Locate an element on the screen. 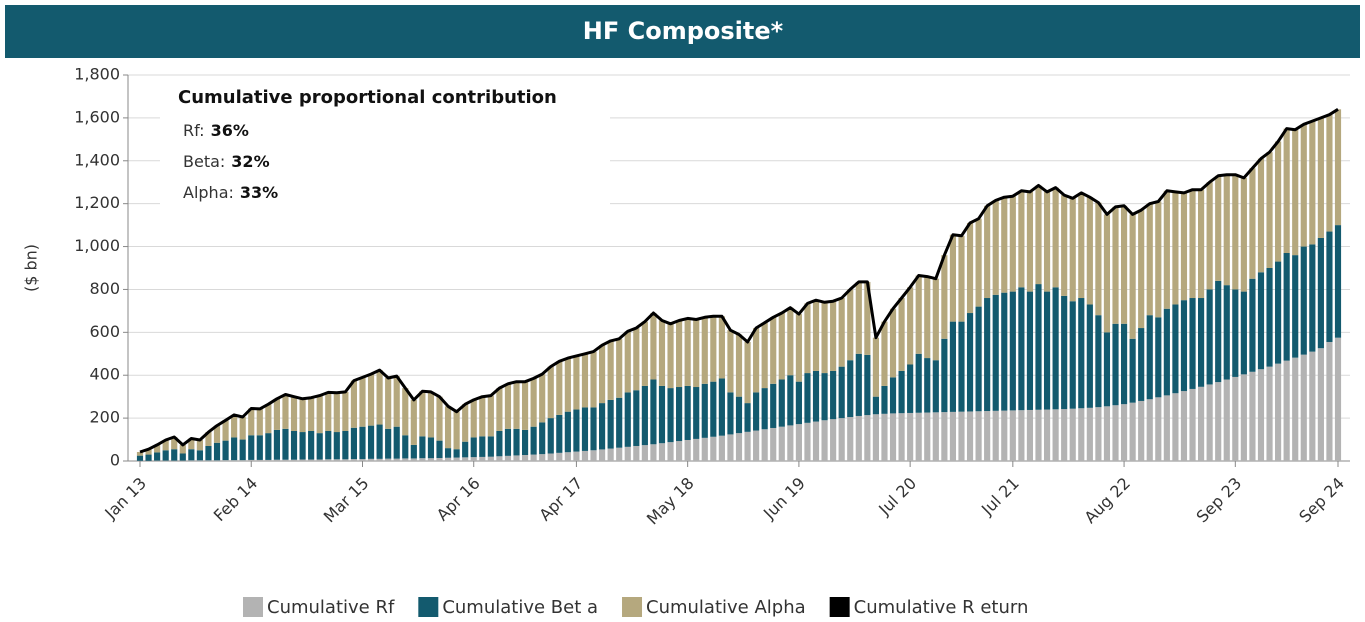 The height and width of the screenshot is (622, 1365). x-tick-label: Jul 21 is located at coordinates (1000, 497).